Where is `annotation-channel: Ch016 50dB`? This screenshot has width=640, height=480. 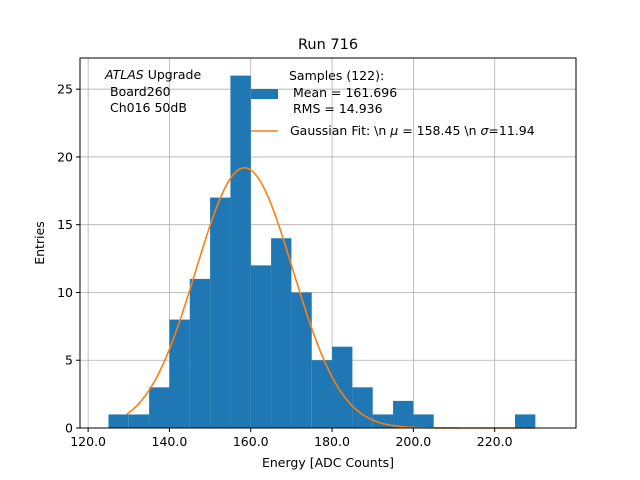
annotation-channel: Ch016 50dB is located at coordinates (148, 107).